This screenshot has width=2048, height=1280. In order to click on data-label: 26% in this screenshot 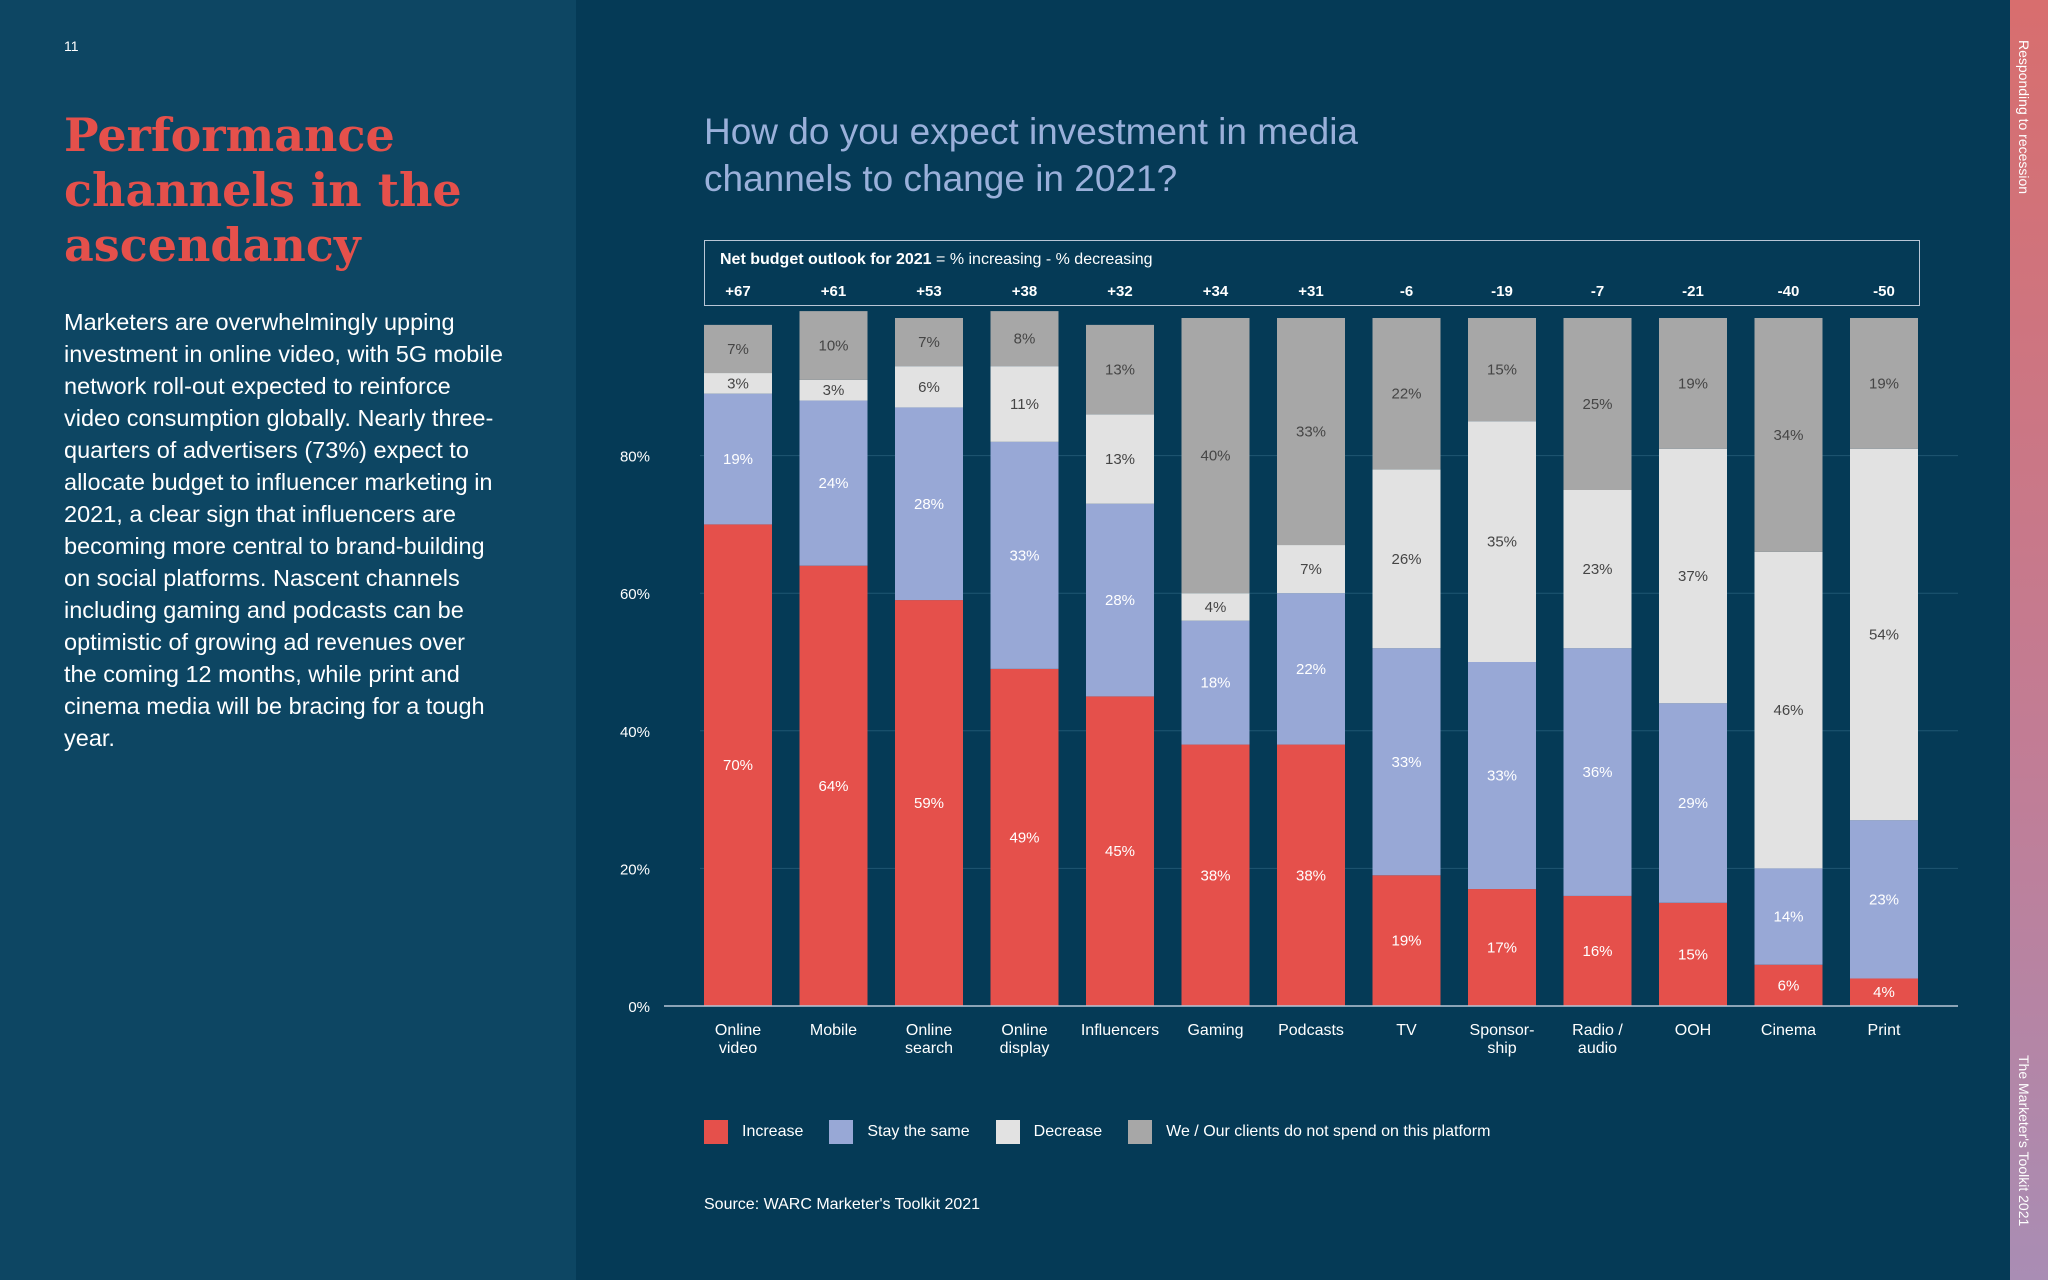, I will do `click(1406, 559)`.